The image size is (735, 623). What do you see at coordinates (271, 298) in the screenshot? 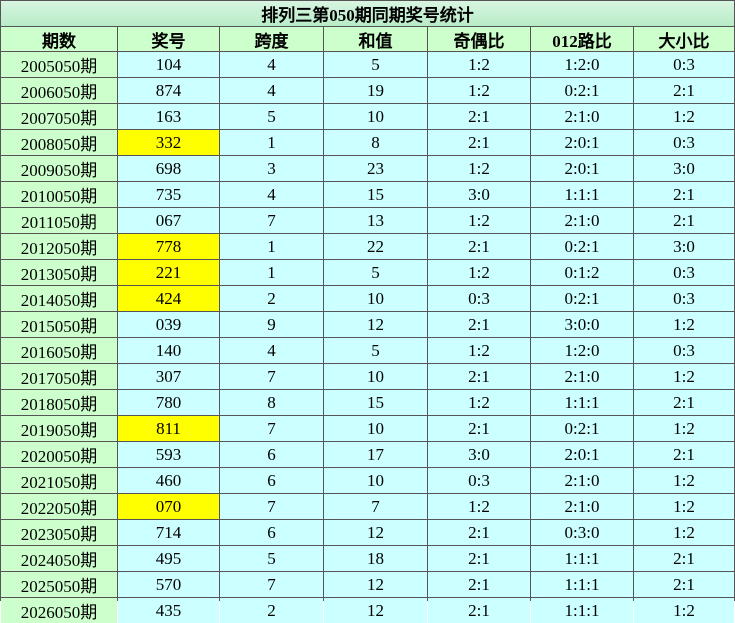
I see `data-cell: 2` at bounding box center [271, 298].